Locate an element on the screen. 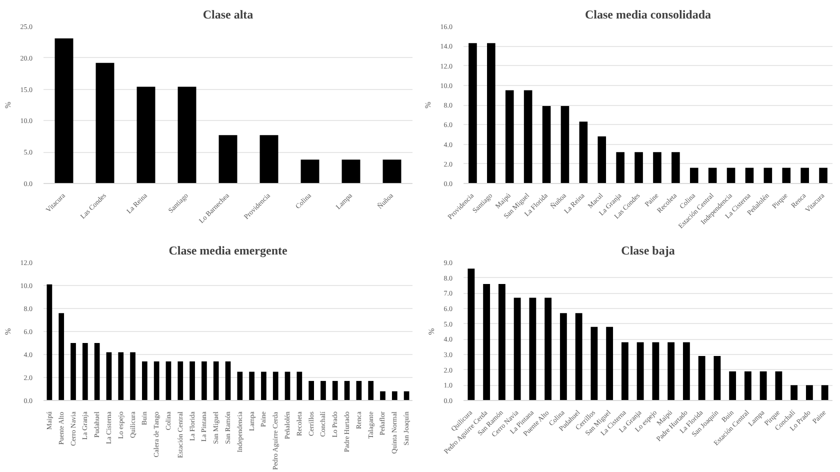  chart-title: Clase baja is located at coordinates (648, 251).